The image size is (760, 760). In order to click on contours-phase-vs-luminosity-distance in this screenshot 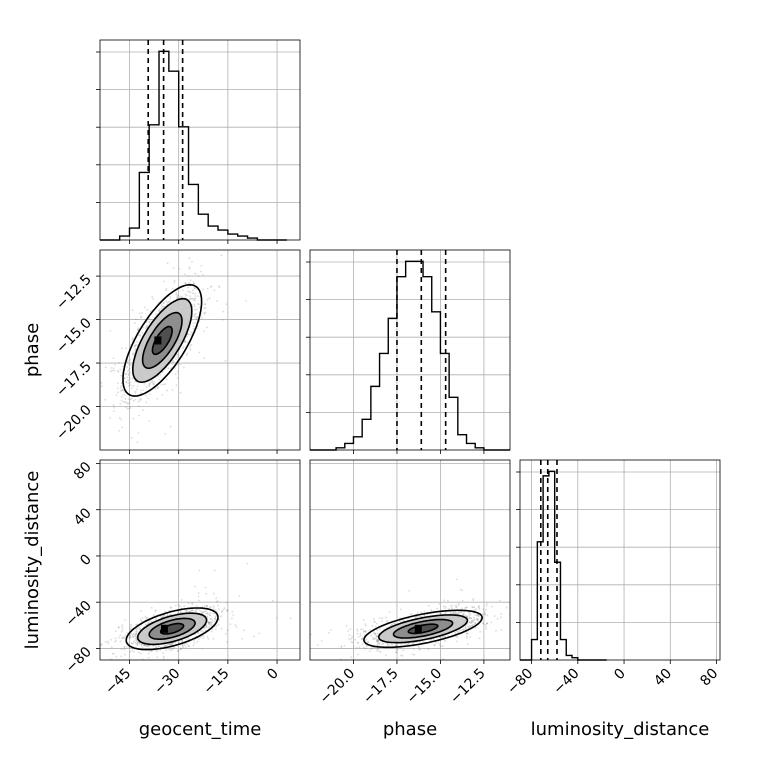, I will do `click(423, 629)`.